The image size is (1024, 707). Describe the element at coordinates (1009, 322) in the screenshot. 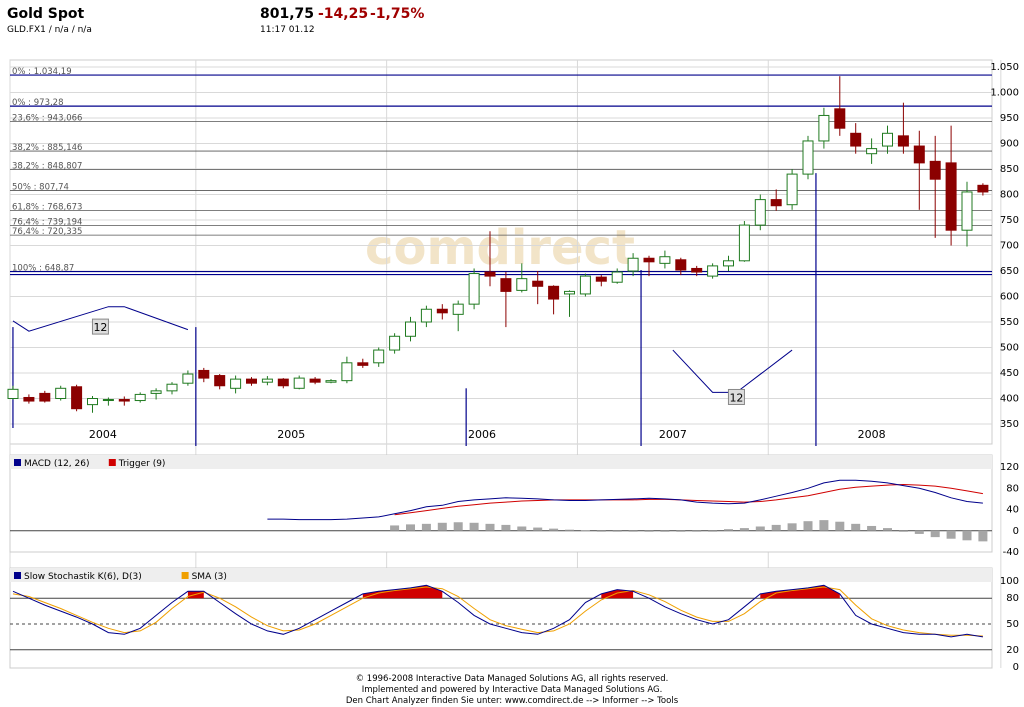

I see `price-tick-label: 550` at that location.